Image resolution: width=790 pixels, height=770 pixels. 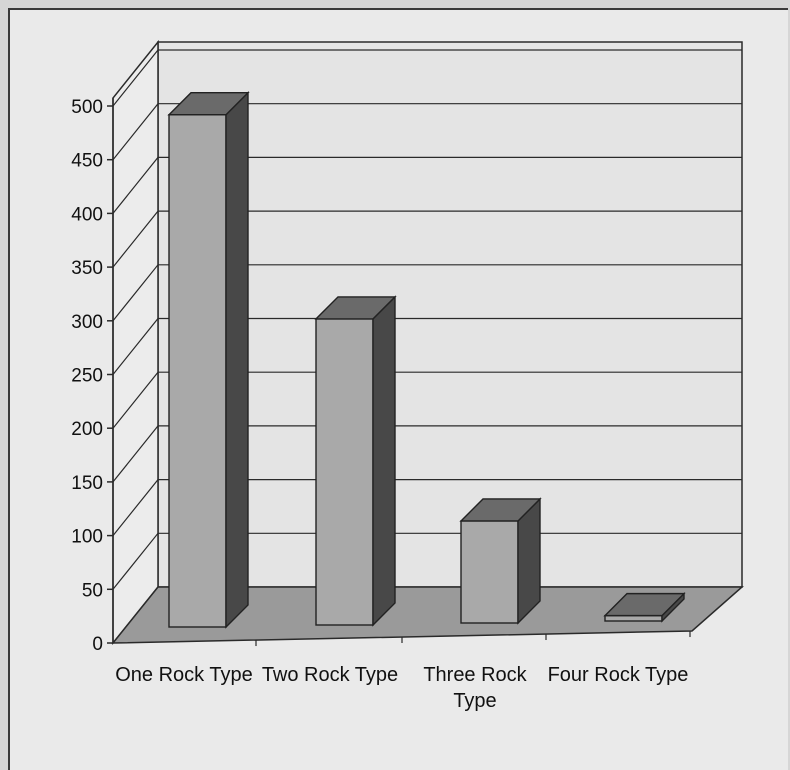 I want to click on x-category-label: Four Rock Type, so click(x=618, y=675).